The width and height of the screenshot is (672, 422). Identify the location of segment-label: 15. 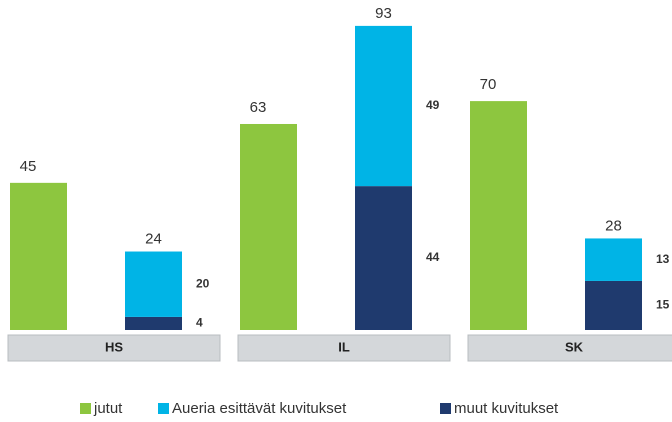
(663, 305).